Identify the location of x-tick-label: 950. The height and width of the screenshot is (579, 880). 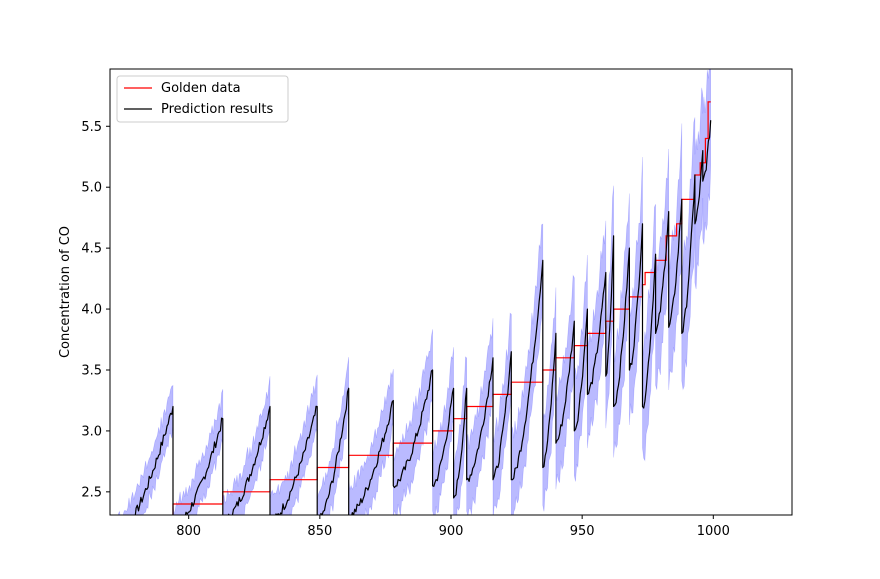
(582, 531).